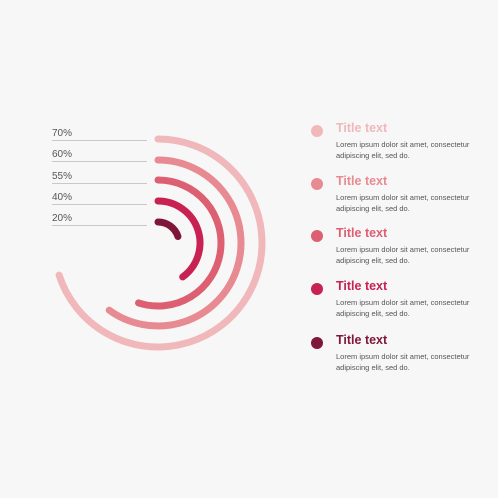  Describe the element at coordinates (62, 133) in the screenshot. I see `pct-label: 70%` at that location.